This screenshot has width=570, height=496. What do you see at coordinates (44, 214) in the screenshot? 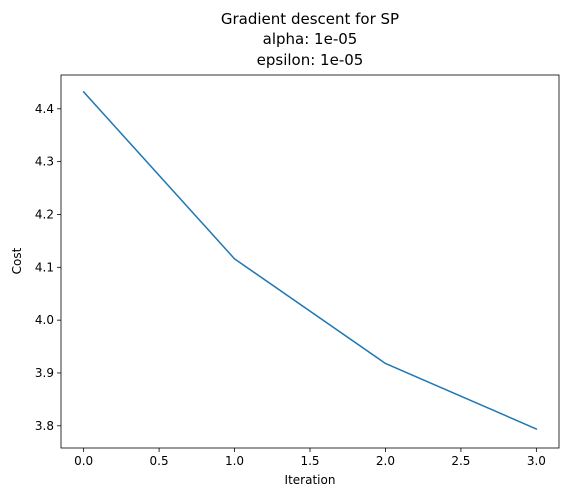
I see `y-tick-label: 4.2` at bounding box center [44, 214].